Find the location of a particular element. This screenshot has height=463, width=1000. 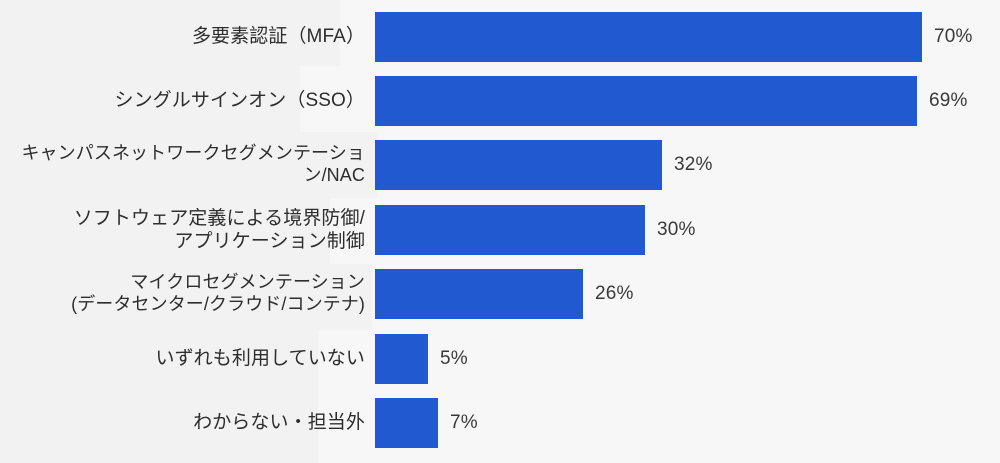

category-label: シングルサインオン（SSO） is located at coordinates (239, 101).